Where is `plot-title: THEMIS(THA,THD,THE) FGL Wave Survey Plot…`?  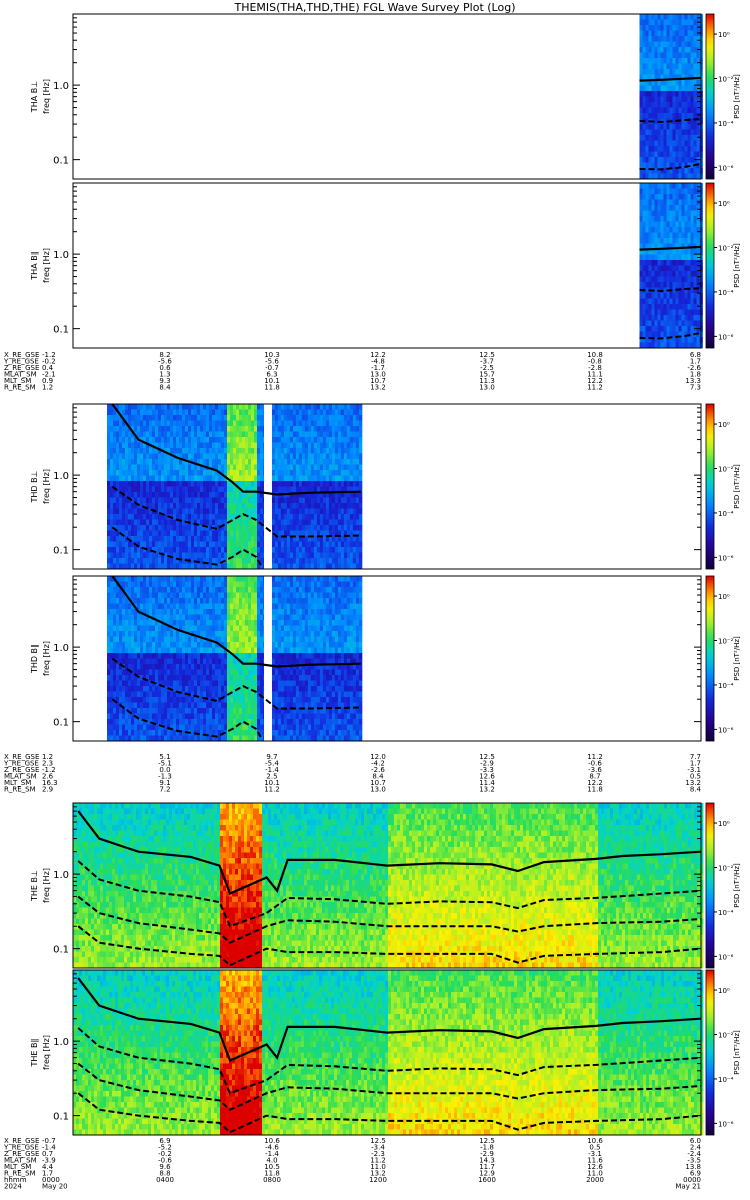
plot-title: THEMIS(THA,THD,THE) FGL Wave Survey Plot… is located at coordinates (374, 7).